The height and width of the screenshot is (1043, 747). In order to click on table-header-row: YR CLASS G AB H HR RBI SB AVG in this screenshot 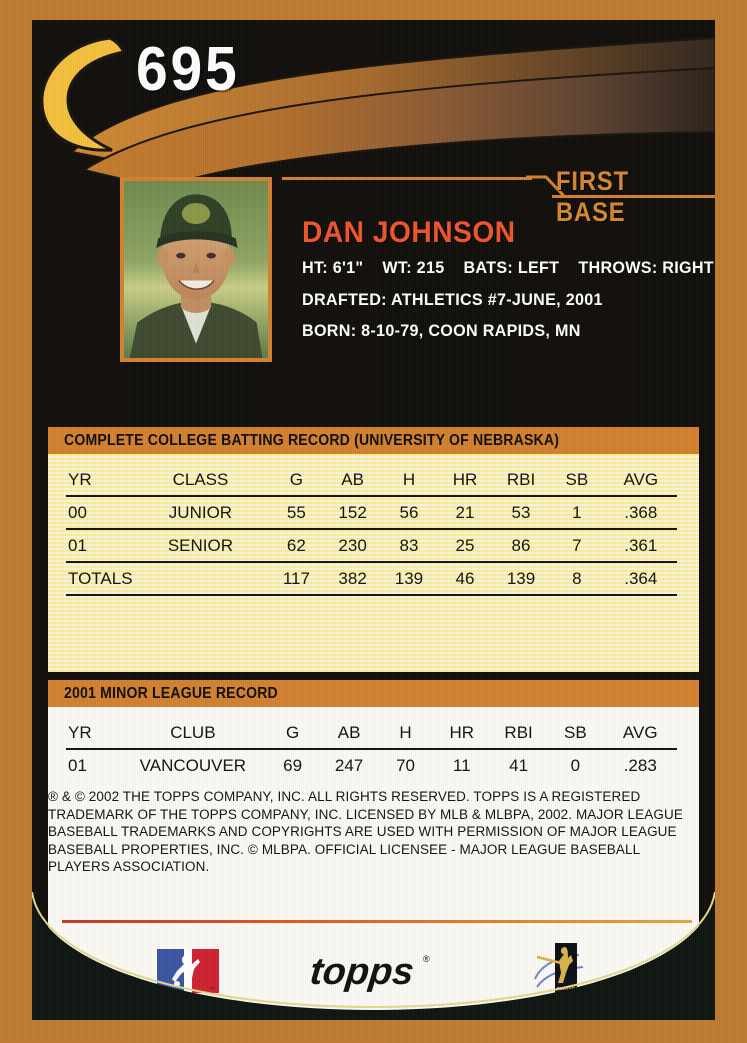, I will do `click(371, 480)`.